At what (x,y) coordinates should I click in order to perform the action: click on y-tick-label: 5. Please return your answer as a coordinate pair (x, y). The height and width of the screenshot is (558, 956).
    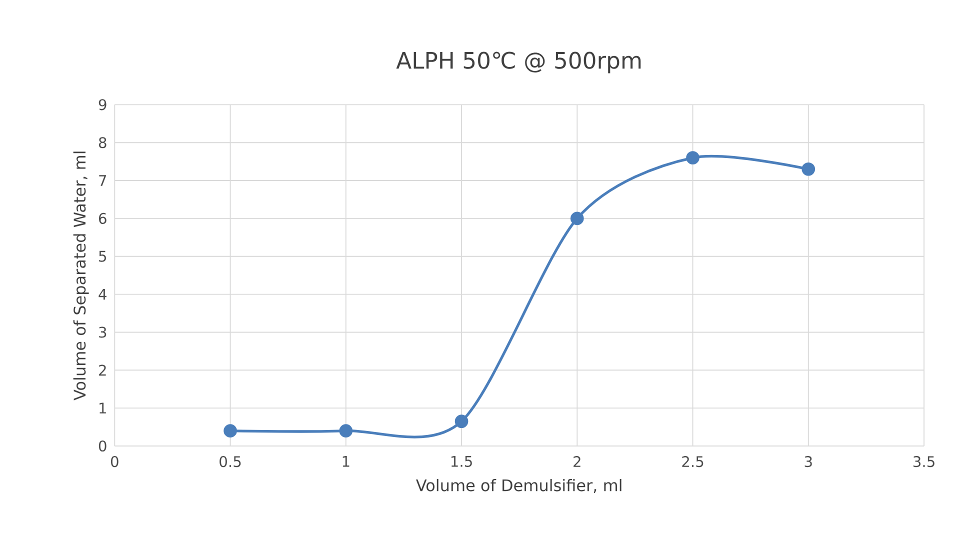
    Looking at the image, I should click on (102, 256).